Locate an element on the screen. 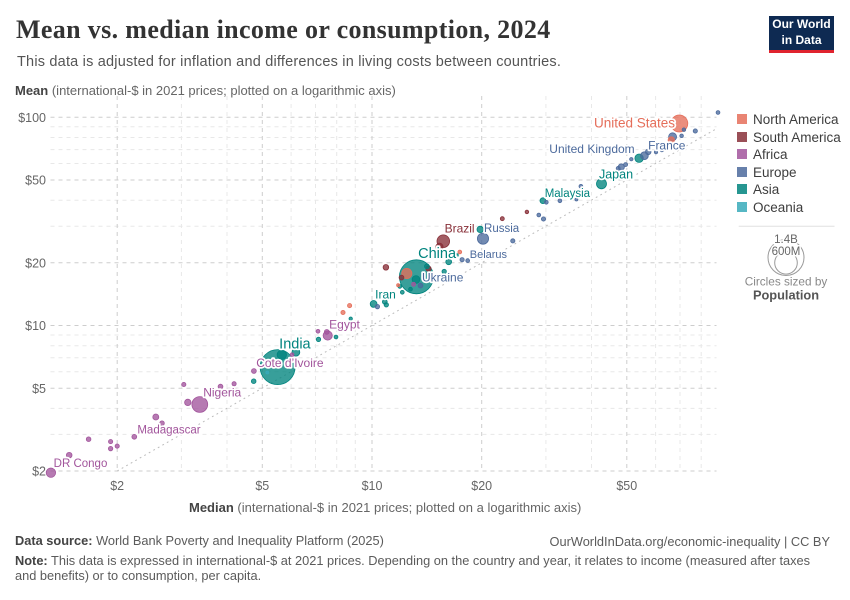  svg-text: Japan is located at coordinates (616, 174).